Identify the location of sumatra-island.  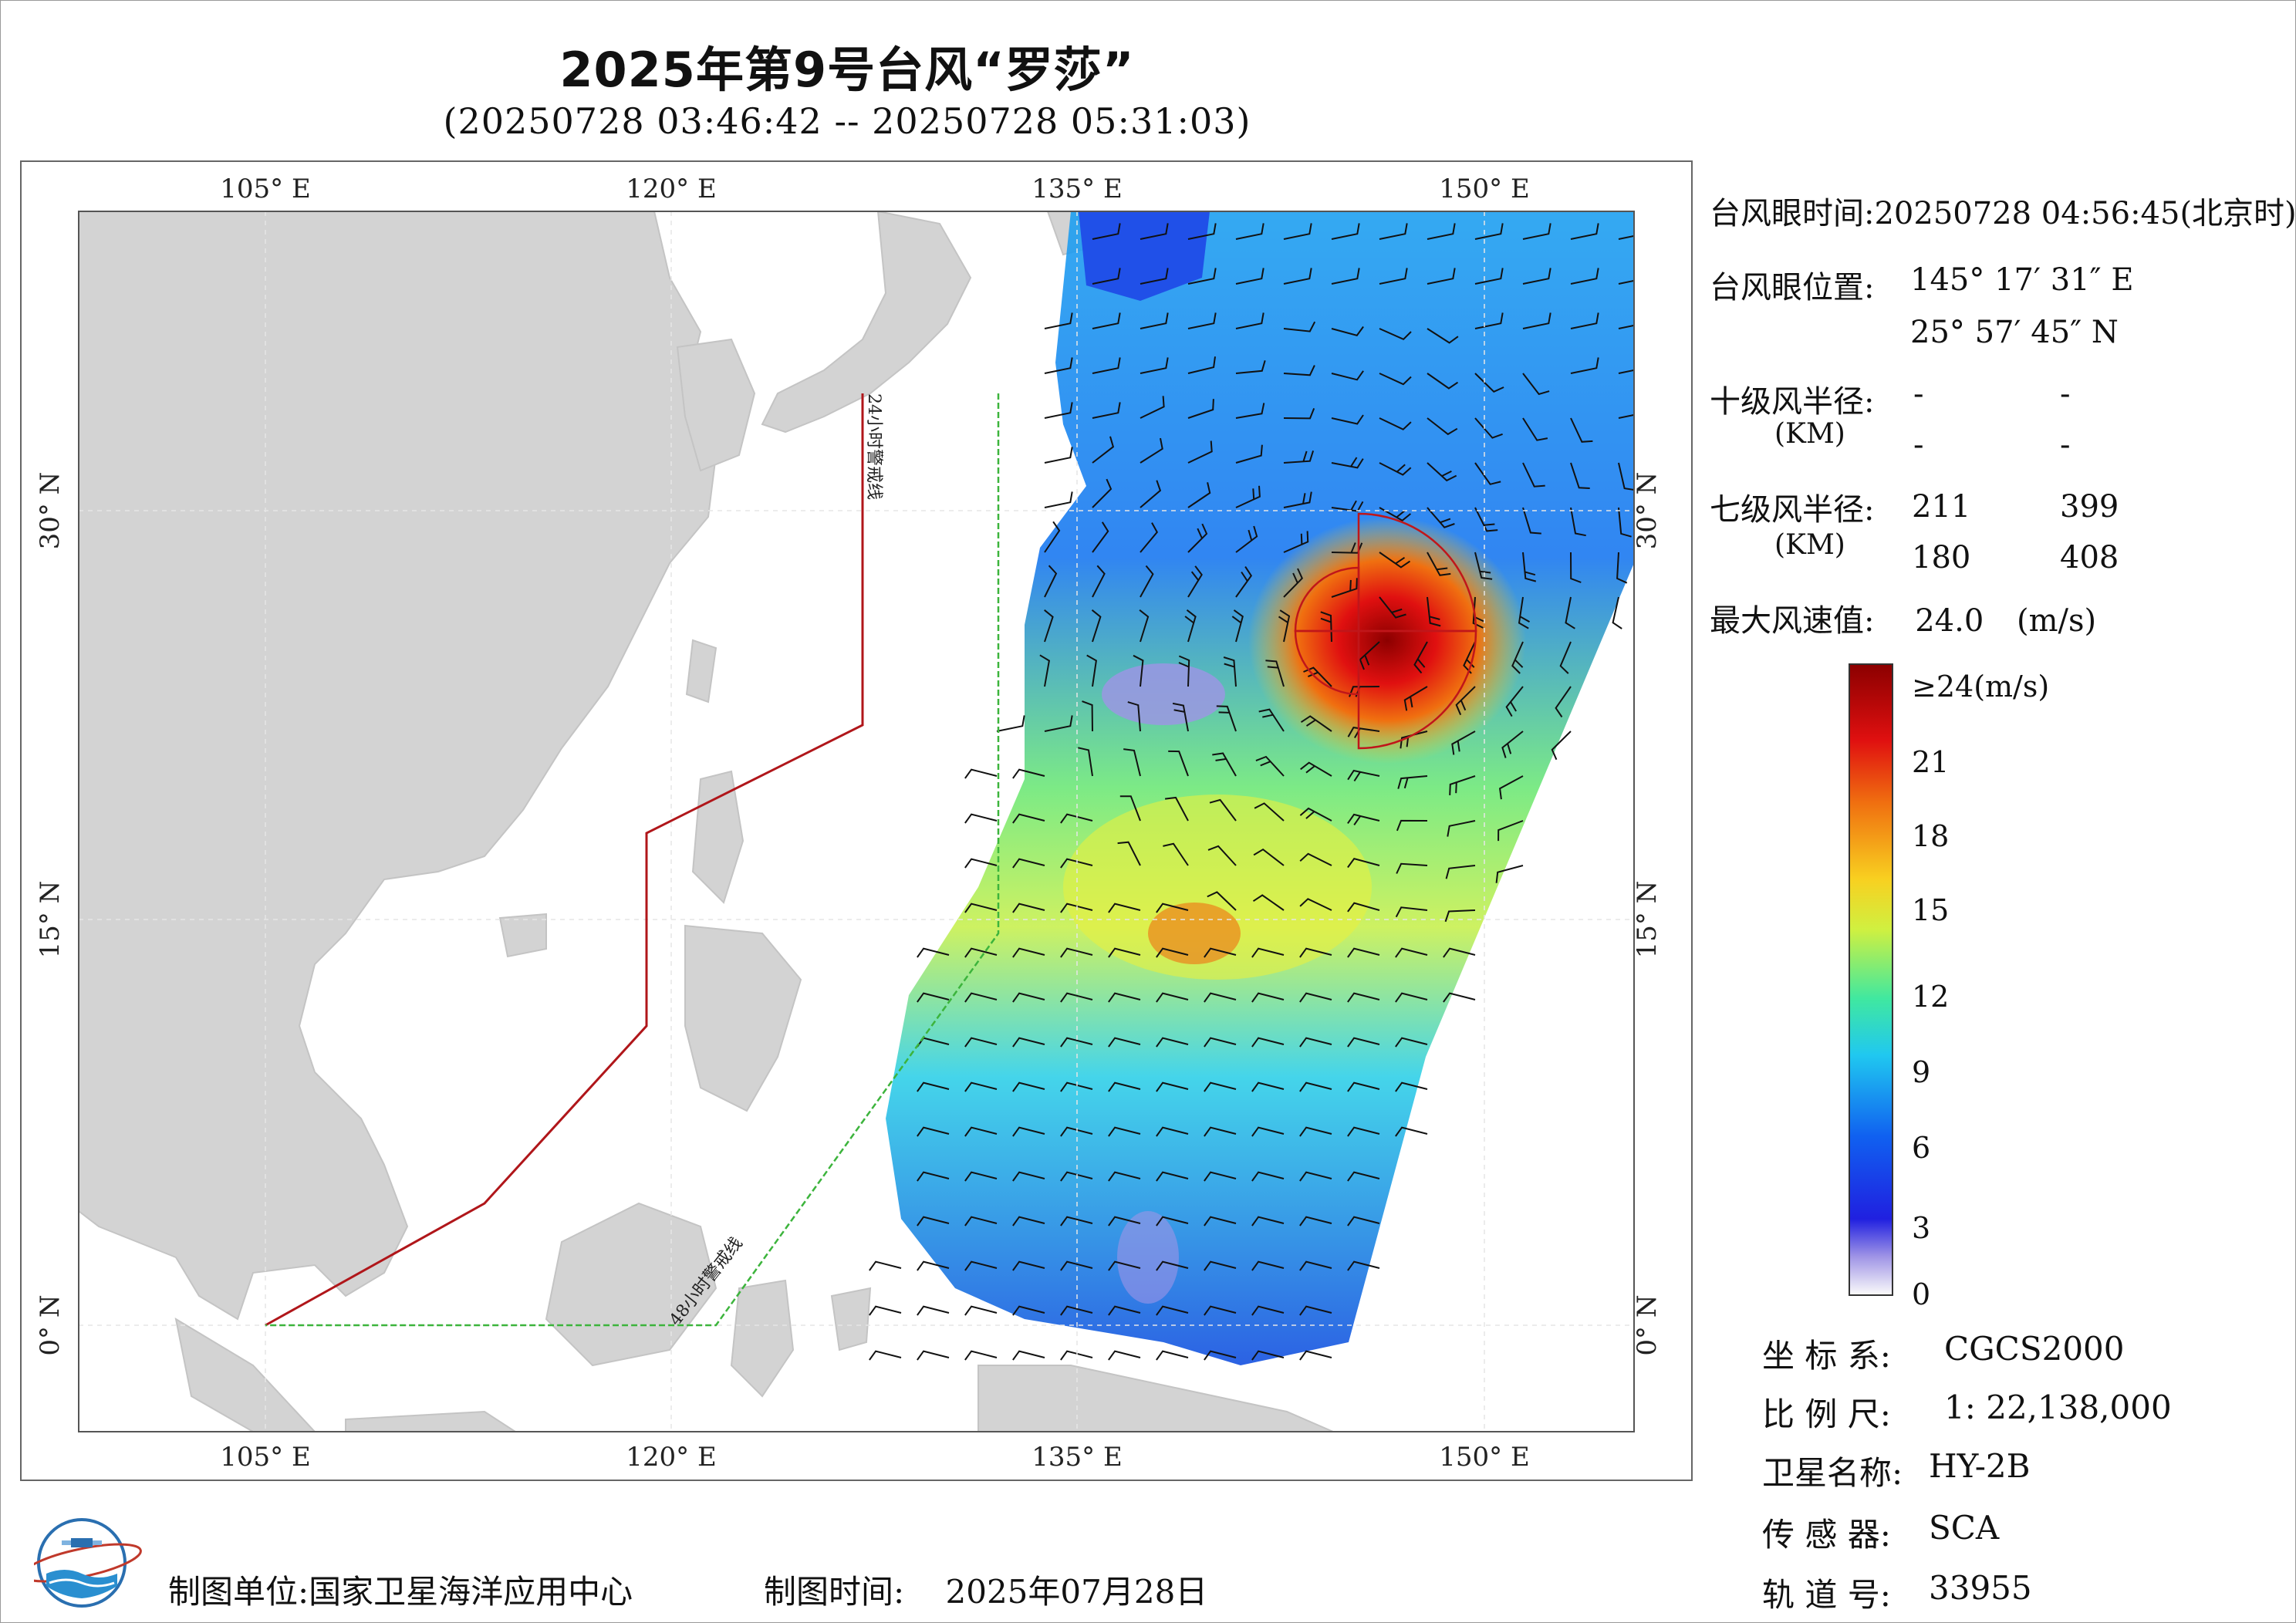
(245, 1374).